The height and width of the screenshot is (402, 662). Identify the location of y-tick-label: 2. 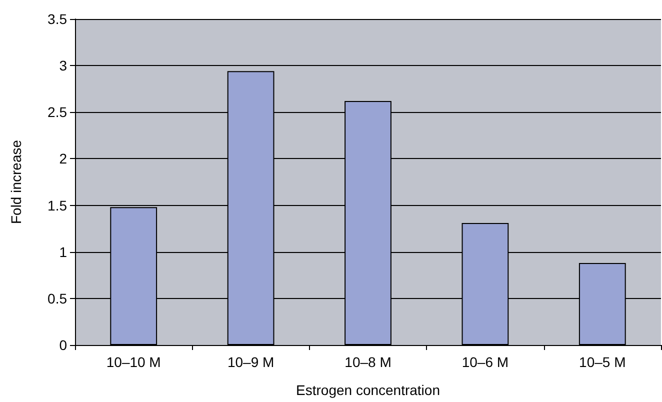
(63, 158).